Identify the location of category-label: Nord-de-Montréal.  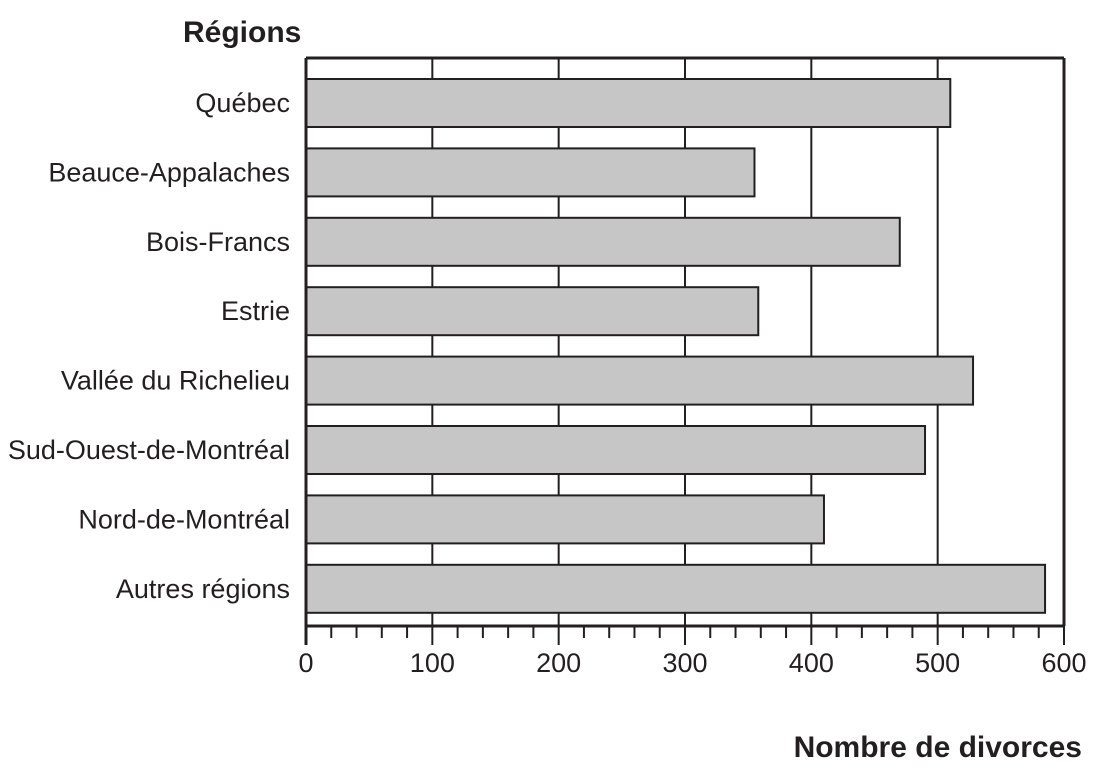
(184, 519).